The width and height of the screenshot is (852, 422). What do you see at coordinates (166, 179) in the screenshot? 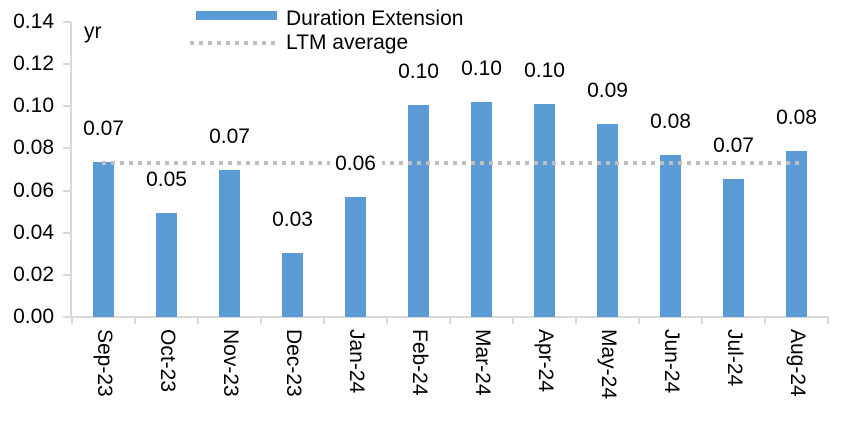
I see `bar-value-label: 0.05` at bounding box center [166, 179].